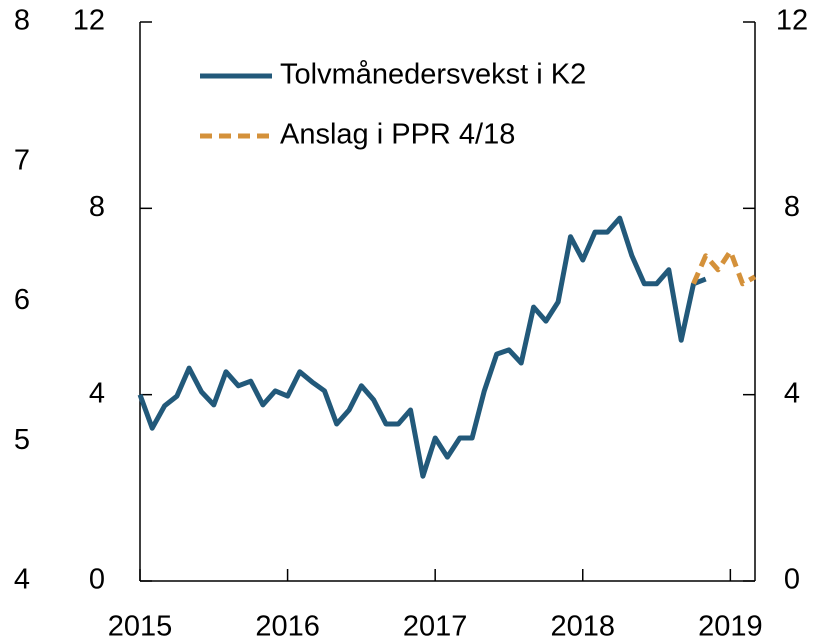 The width and height of the screenshot is (840, 644). What do you see at coordinates (22, 300) in the screenshot?
I see `y3-tick-label: 6` at bounding box center [22, 300].